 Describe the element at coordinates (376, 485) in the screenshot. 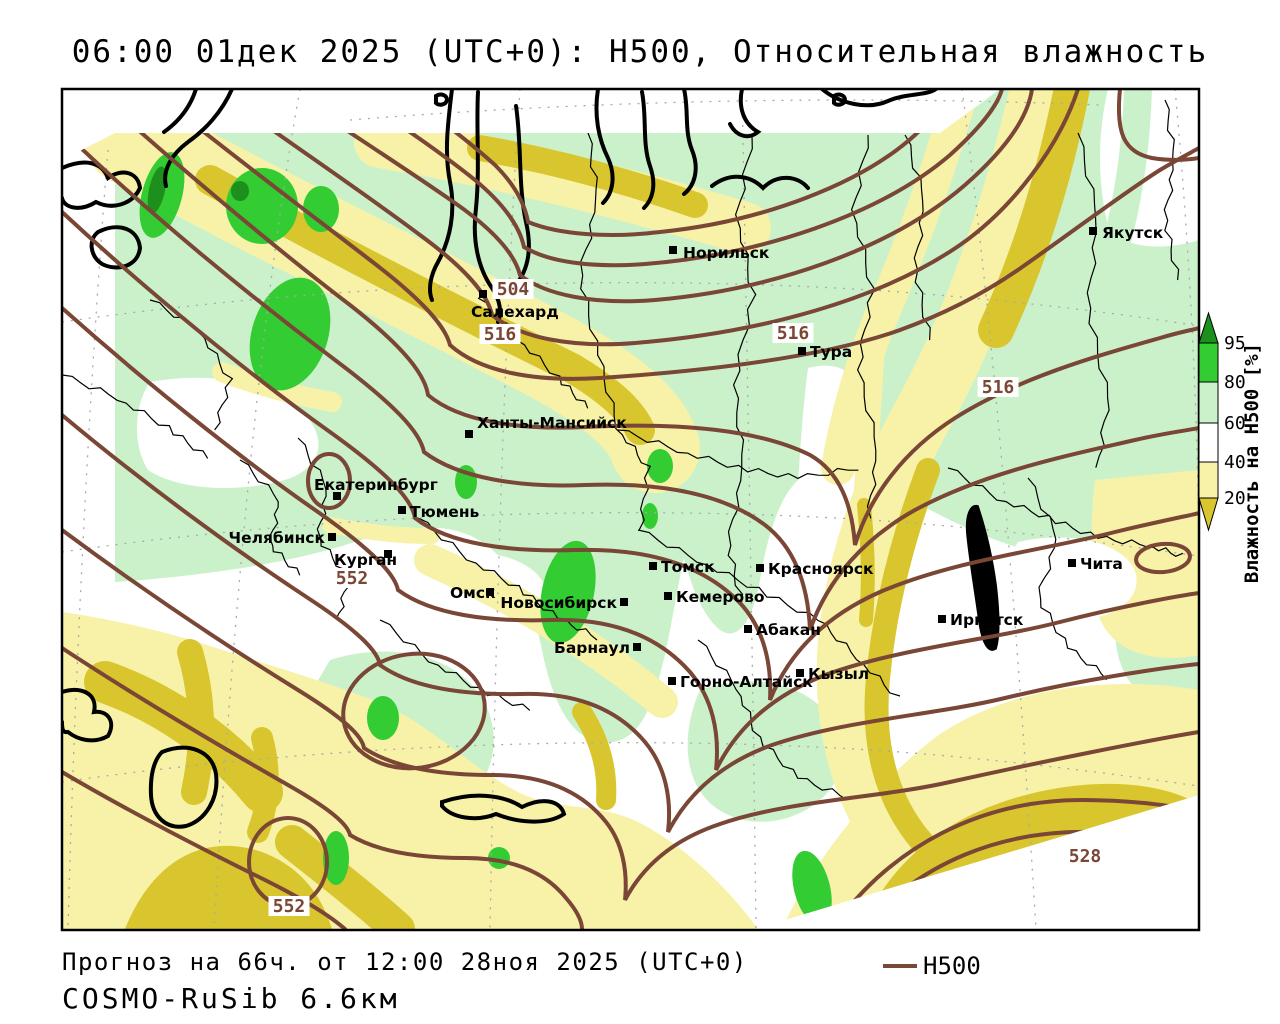

I see `city-label: Екатеринбург` at that location.